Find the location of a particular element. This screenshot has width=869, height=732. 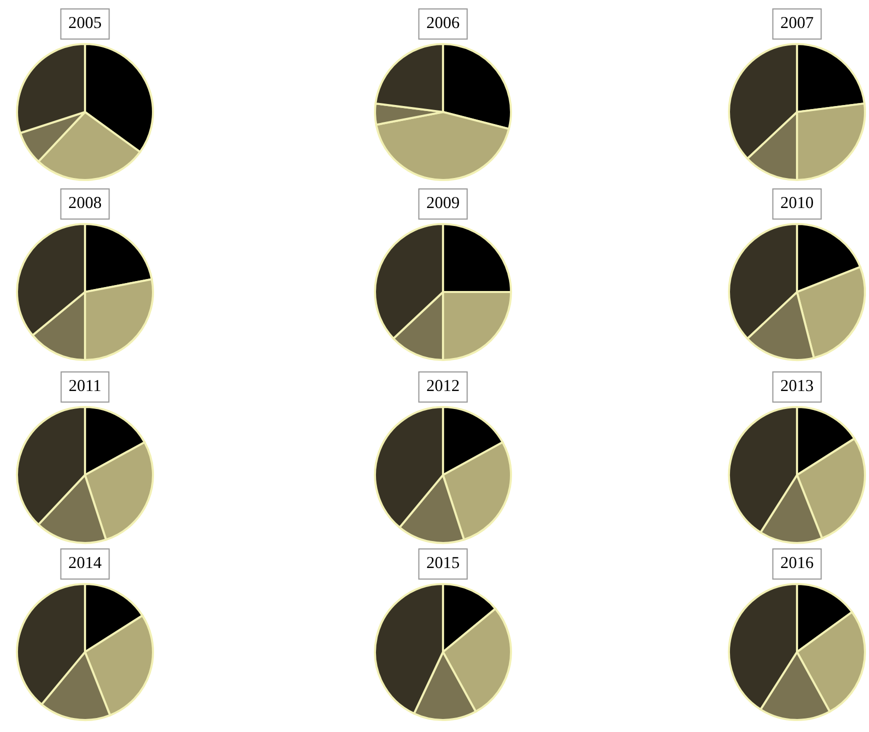

chart-title: 2006 is located at coordinates (443, 22).